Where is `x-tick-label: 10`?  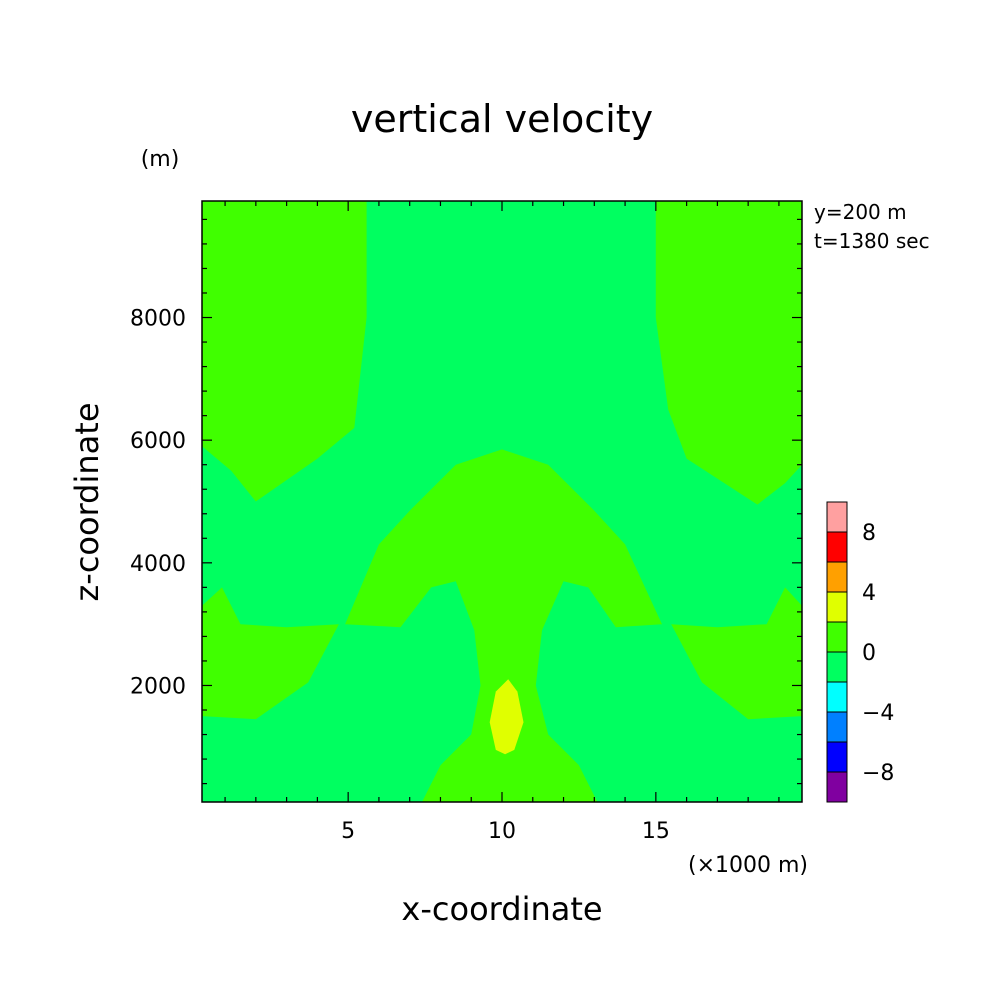
x-tick-label: 10 is located at coordinates (502, 831).